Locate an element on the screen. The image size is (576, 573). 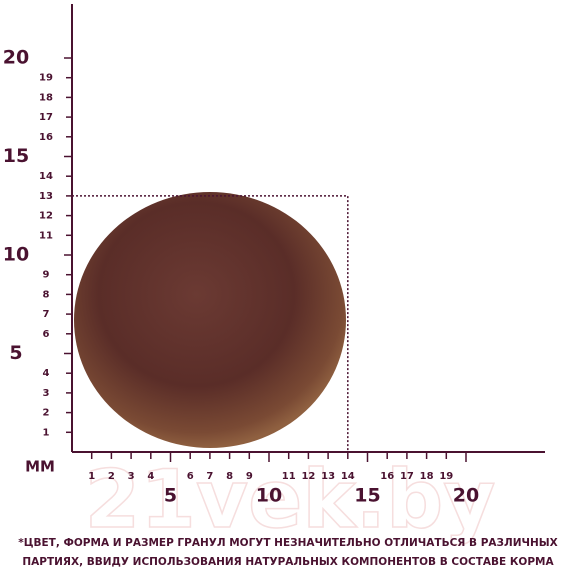
h-major-label: 20 is located at coordinates (466, 496).